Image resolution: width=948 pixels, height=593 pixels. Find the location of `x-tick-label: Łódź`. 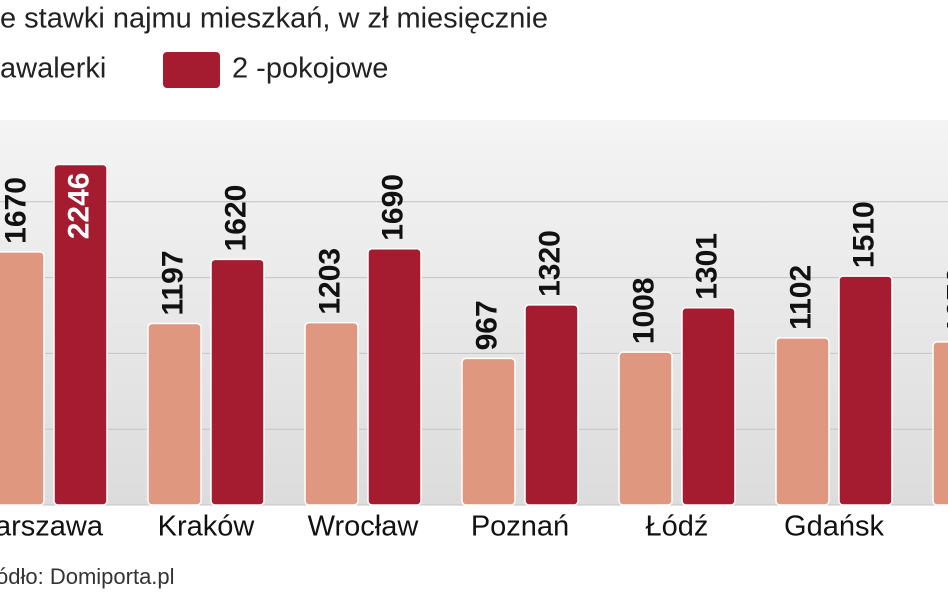

x-tick-label: Łódź is located at coordinates (677, 527).